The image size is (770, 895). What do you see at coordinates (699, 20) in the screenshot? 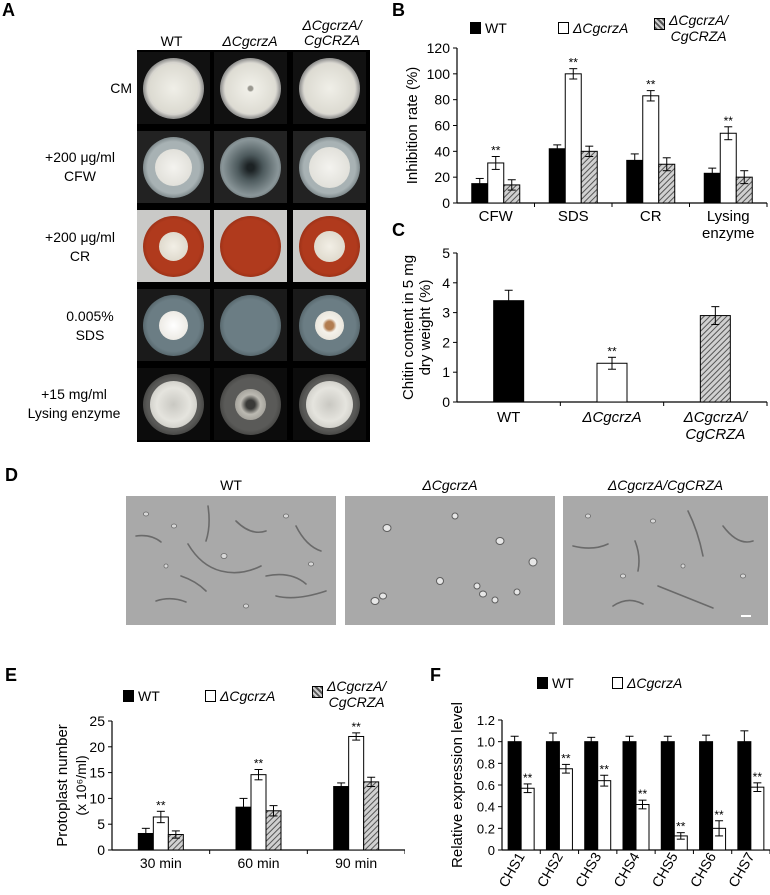
I see `panel-b-legend-comp-line1: ΔCgcrzA/` at bounding box center [699, 20].